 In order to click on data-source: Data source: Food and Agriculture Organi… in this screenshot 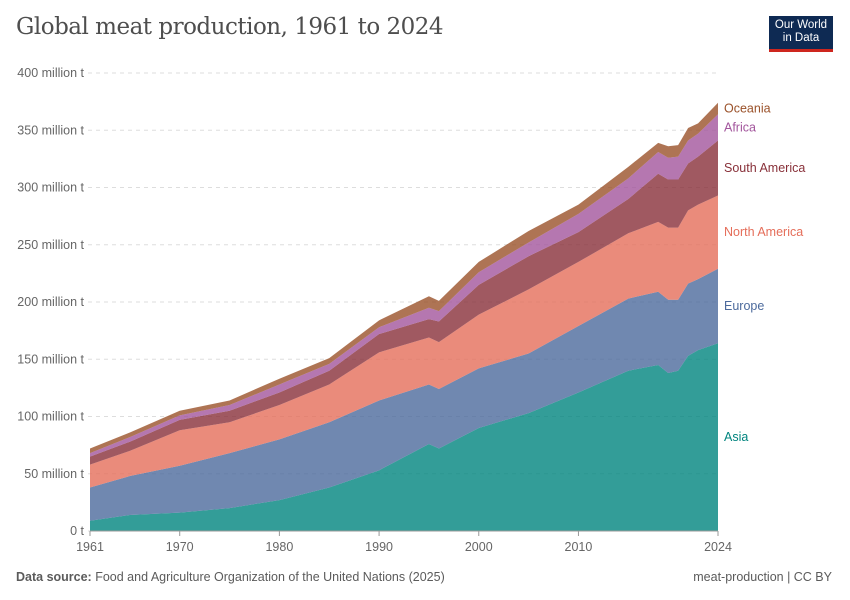, I will do `click(230, 577)`.